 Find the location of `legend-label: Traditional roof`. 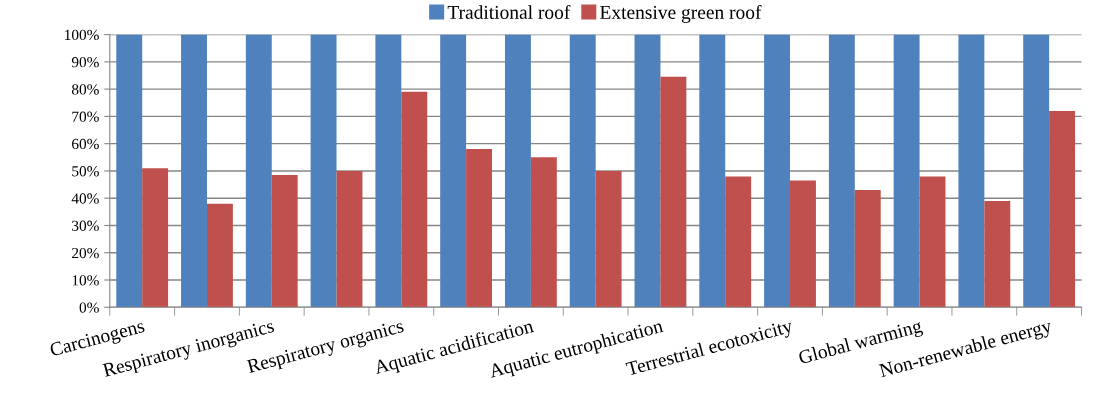

legend-label: Traditional roof is located at coordinates (509, 12).